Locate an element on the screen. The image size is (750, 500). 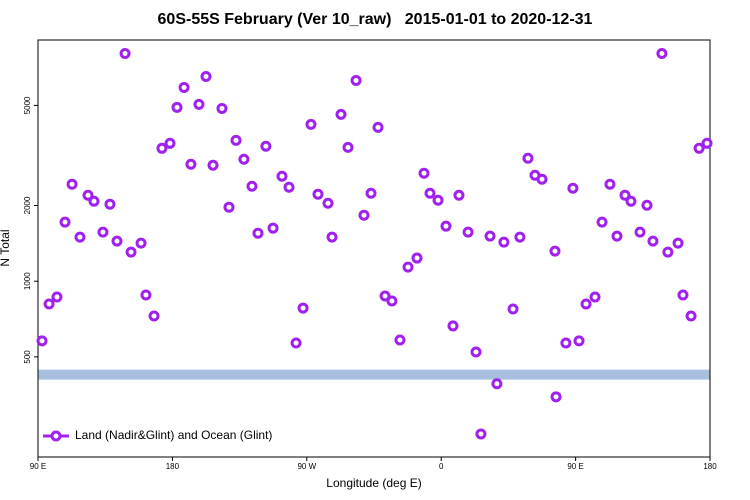
legend-label: Land (Nadir&Glint) and Ocean (Glint) is located at coordinates (173, 435).